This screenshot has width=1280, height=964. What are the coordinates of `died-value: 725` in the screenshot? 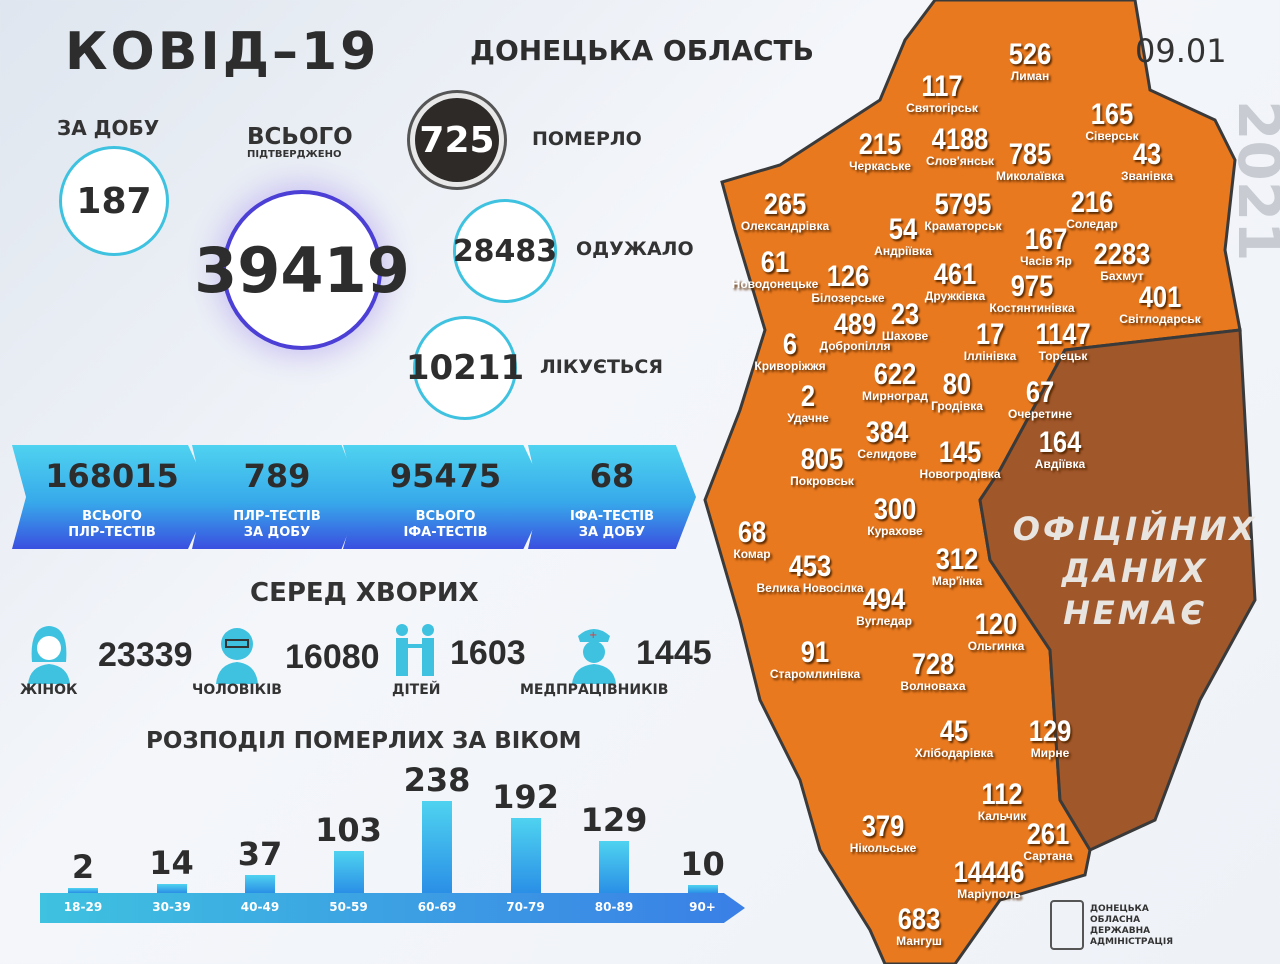 It's located at (457, 140).